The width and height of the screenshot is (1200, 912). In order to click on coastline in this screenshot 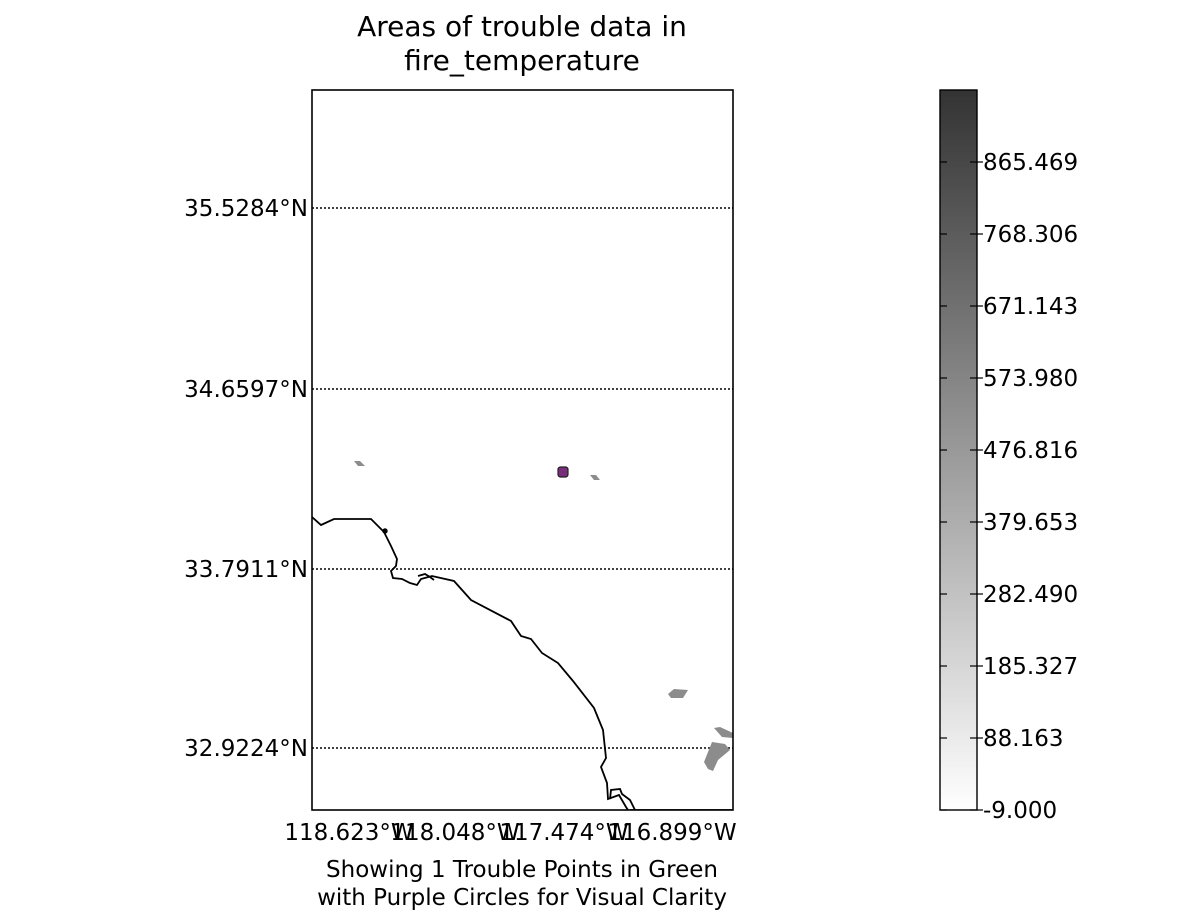, I will do `click(522, 663)`.